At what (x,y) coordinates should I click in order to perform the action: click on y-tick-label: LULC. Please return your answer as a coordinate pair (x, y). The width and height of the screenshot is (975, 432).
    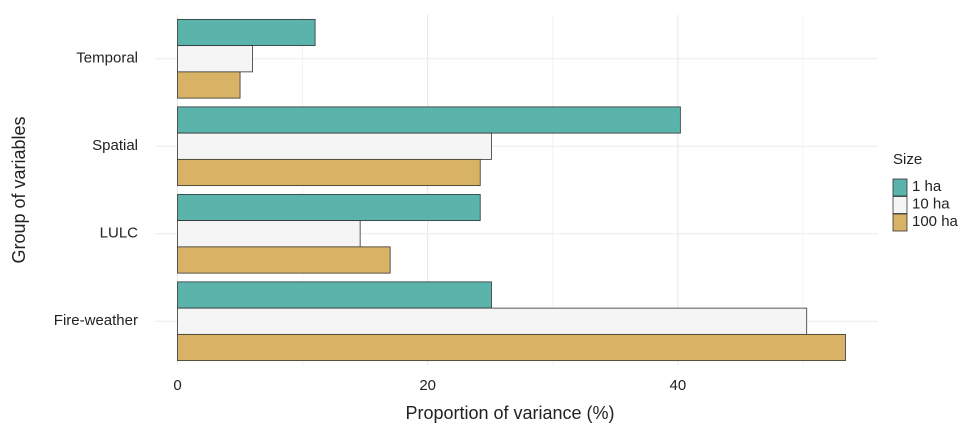
    Looking at the image, I should click on (119, 233).